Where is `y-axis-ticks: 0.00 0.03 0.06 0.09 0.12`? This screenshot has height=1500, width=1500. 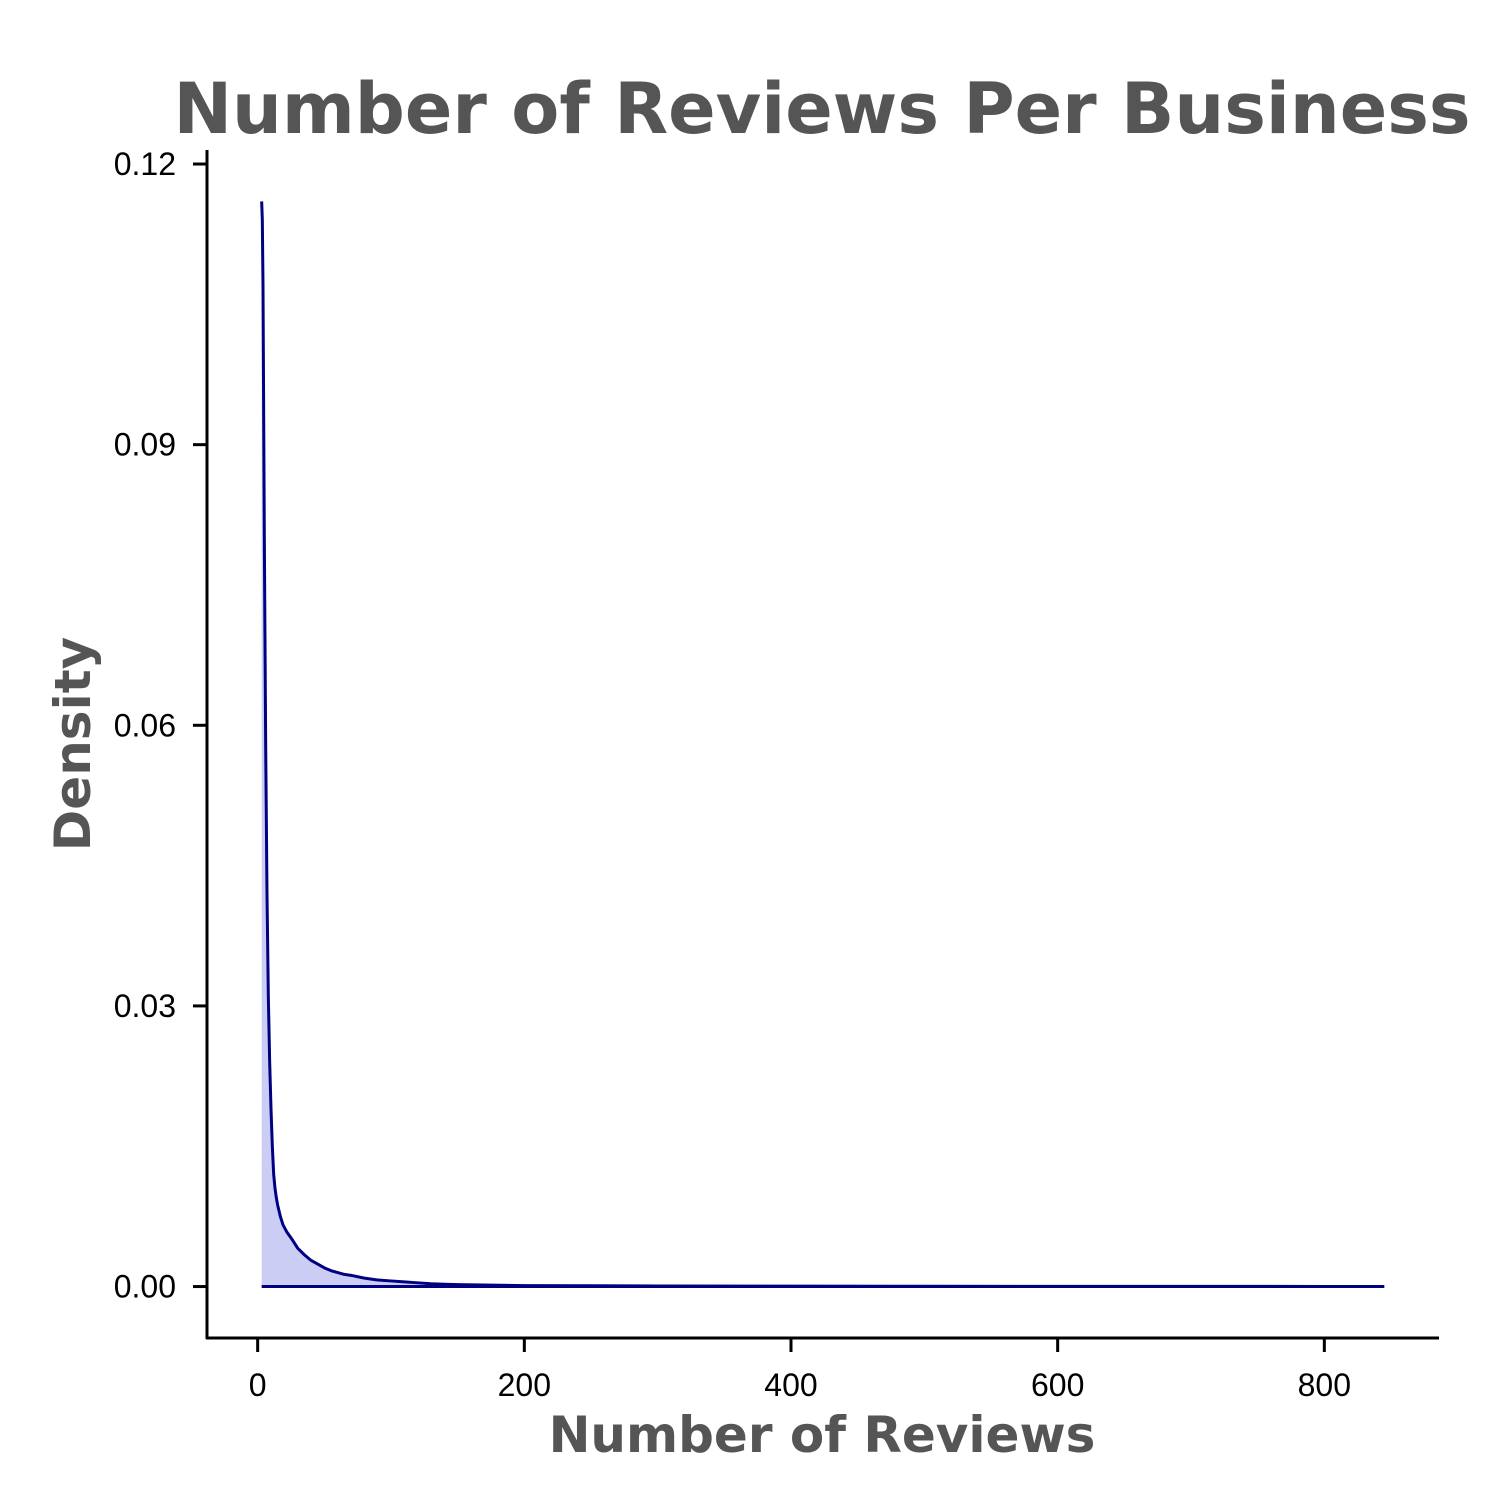
y-axis-ticks: 0.00 0.03 0.06 0.09 0.12 is located at coordinates (160, 725).